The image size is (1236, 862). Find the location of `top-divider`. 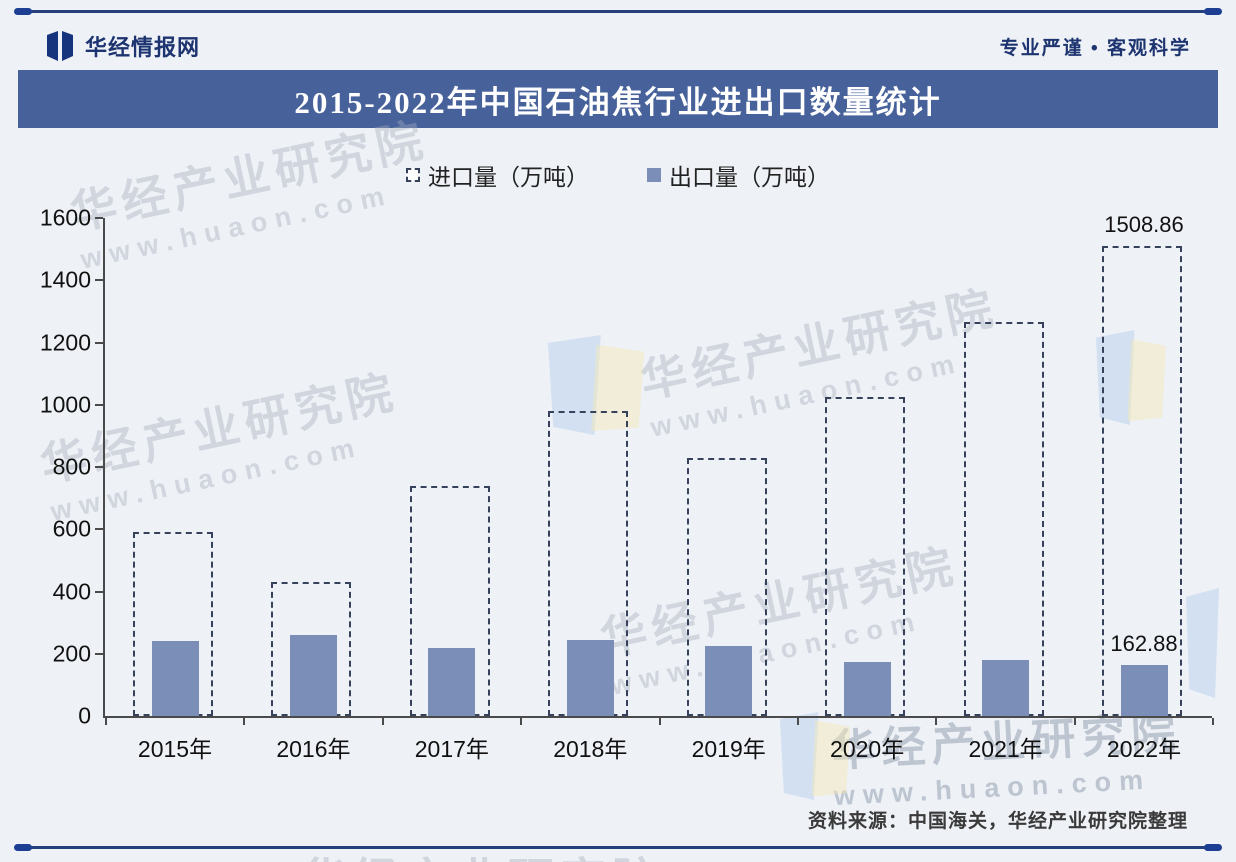

top-divider is located at coordinates (618, 11).